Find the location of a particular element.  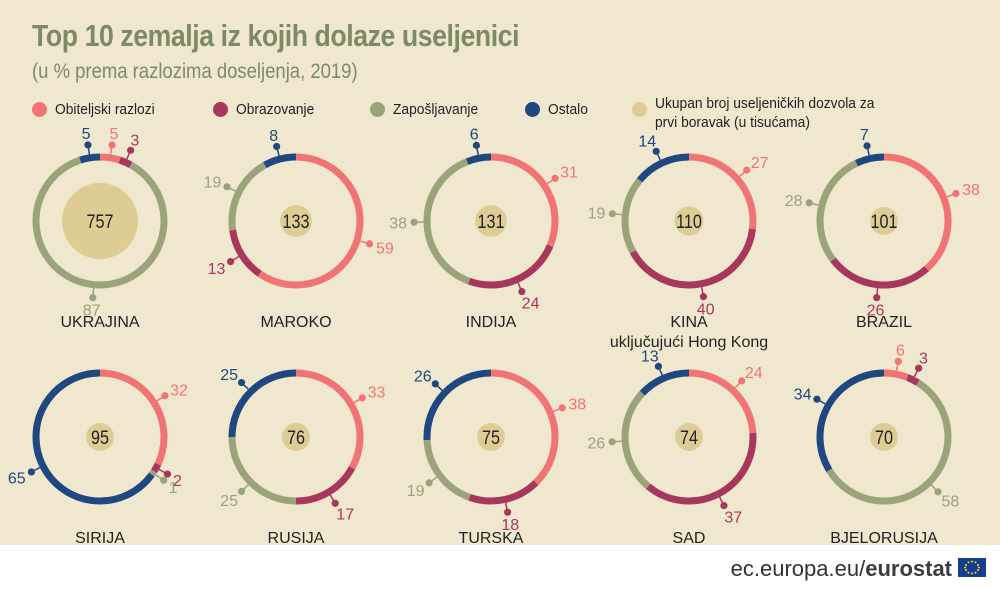

total-value: 95 is located at coordinates (100, 438).